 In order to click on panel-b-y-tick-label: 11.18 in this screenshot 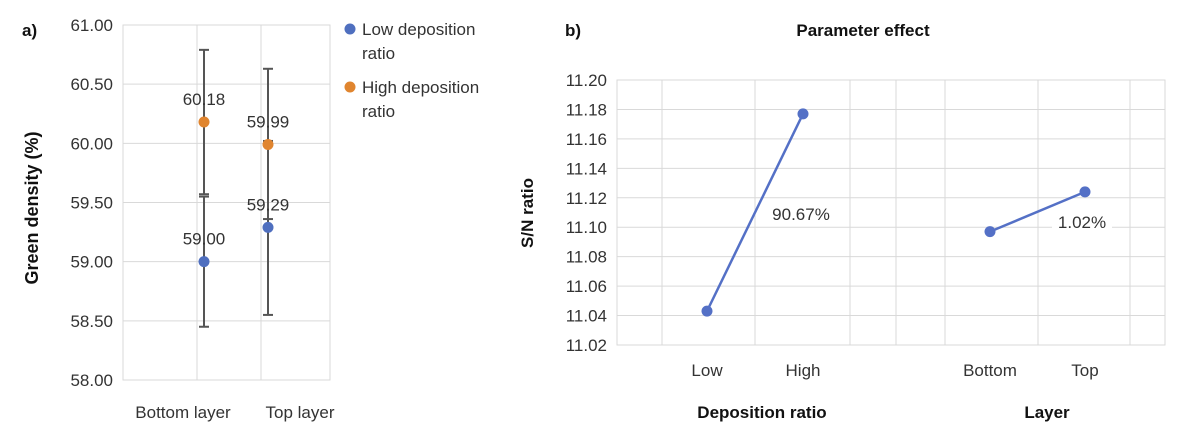, I will do `click(586, 109)`.